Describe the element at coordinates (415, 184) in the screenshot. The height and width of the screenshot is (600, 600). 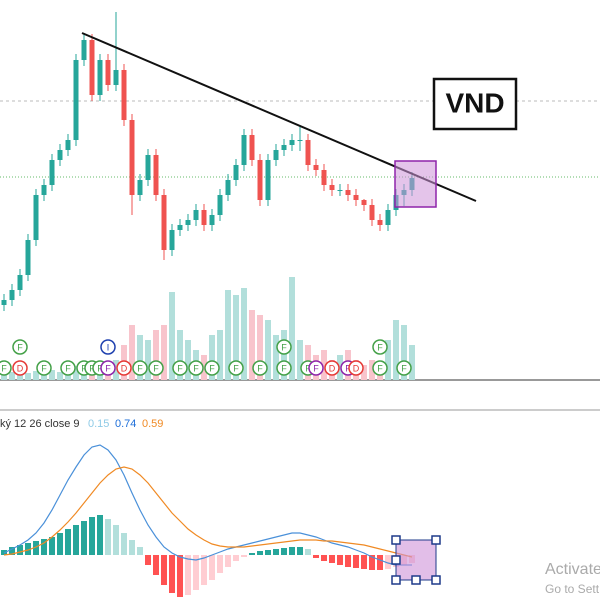
I see `highlight-box` at that location.